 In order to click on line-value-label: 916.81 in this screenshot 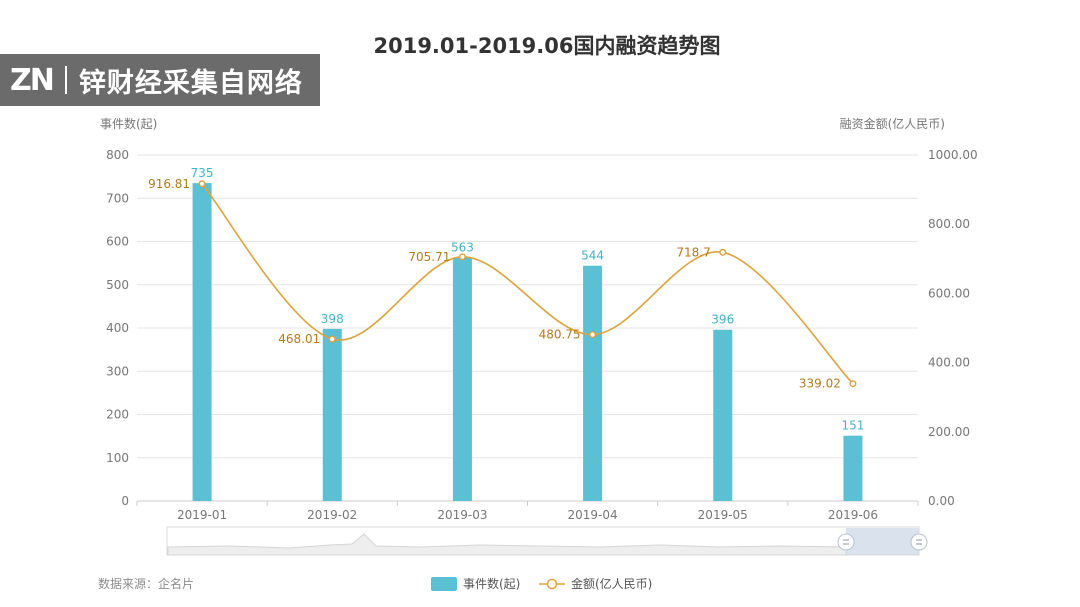, I will do `click(169, 184)`.